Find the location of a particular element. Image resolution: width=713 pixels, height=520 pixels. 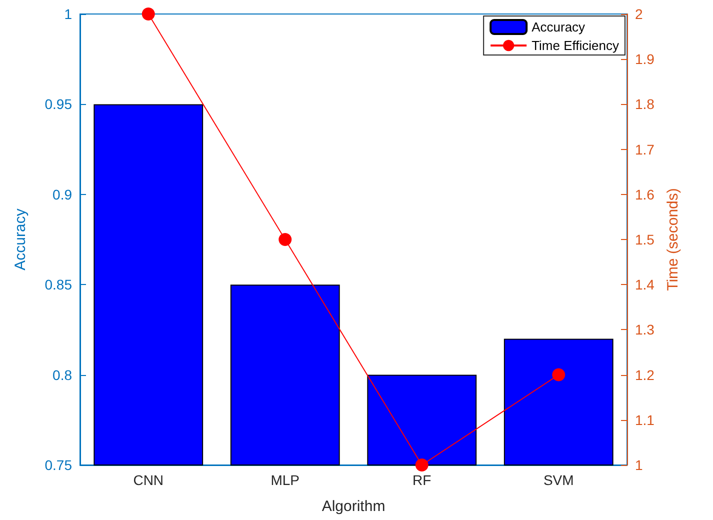

y-axis-title: Accuracy is located at coordinates (20, 239).